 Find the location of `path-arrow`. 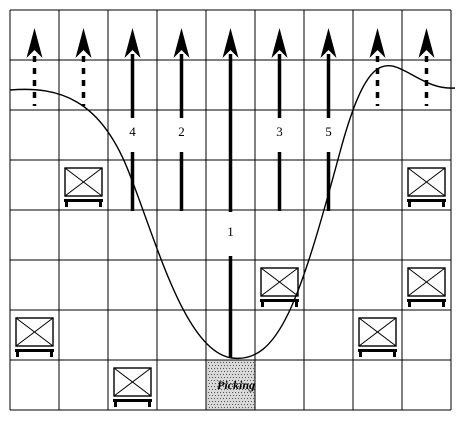

path-arrow is located at coordinates (377, 67).